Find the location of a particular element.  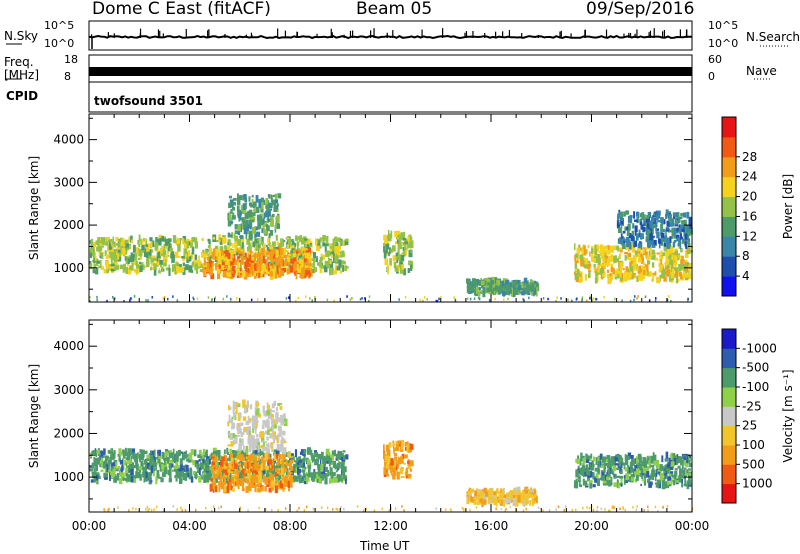

cpid-label: CPID is located at coordinates (22, 96).